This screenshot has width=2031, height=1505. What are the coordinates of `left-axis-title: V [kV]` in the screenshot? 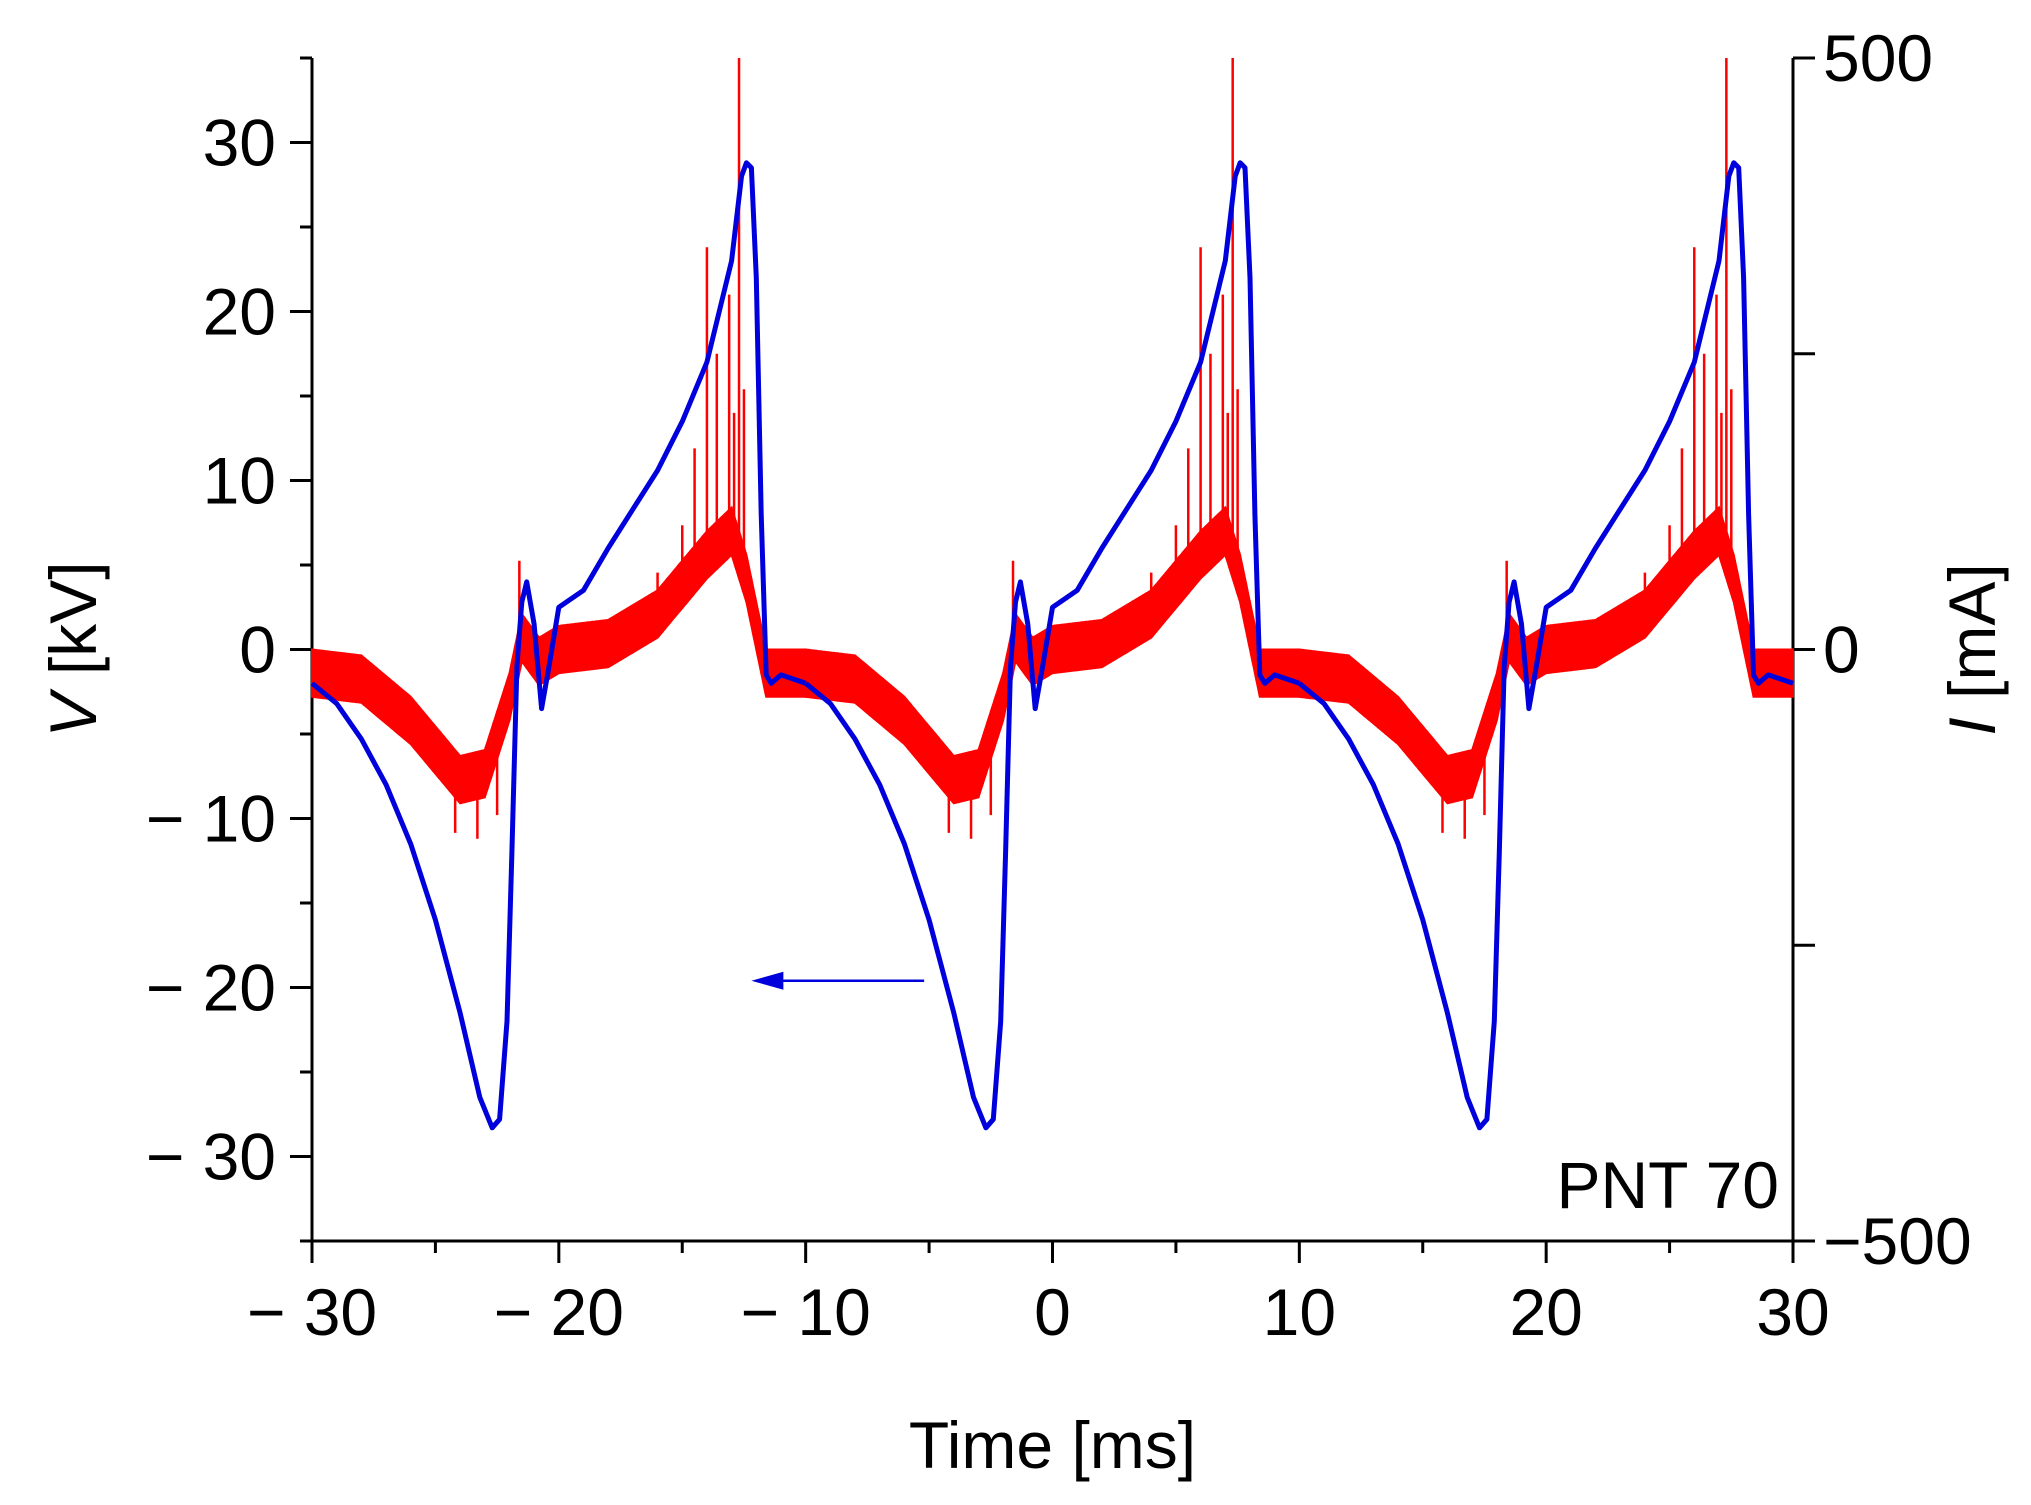 It's located at (73, 649).